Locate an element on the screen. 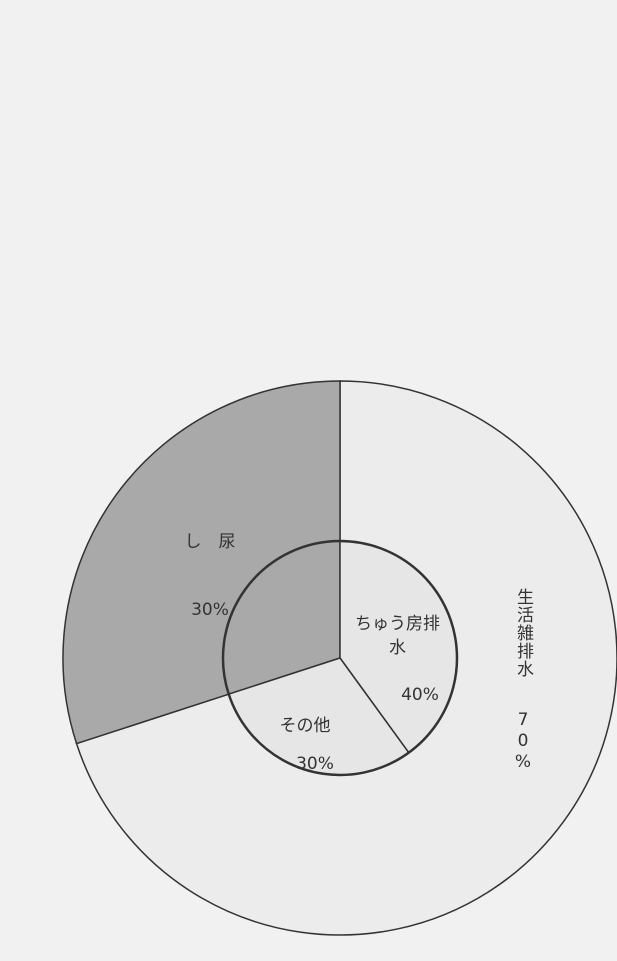 This screenshot has width=617, height=961. value-label: 40% is located at coordinates (420, 695).